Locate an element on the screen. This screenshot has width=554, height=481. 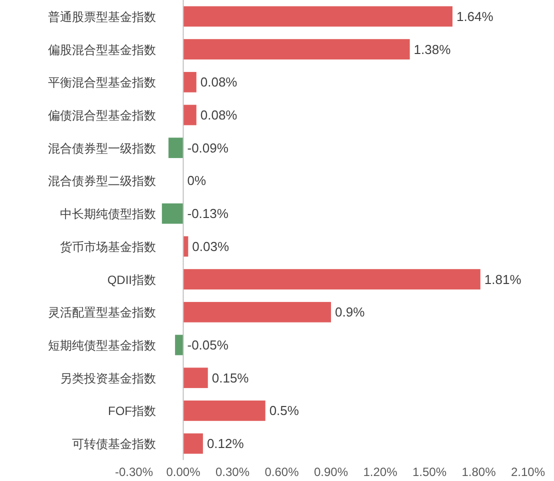
y-tick-label: 灵活配置型基金指数 is located at coordinates (102, 313).